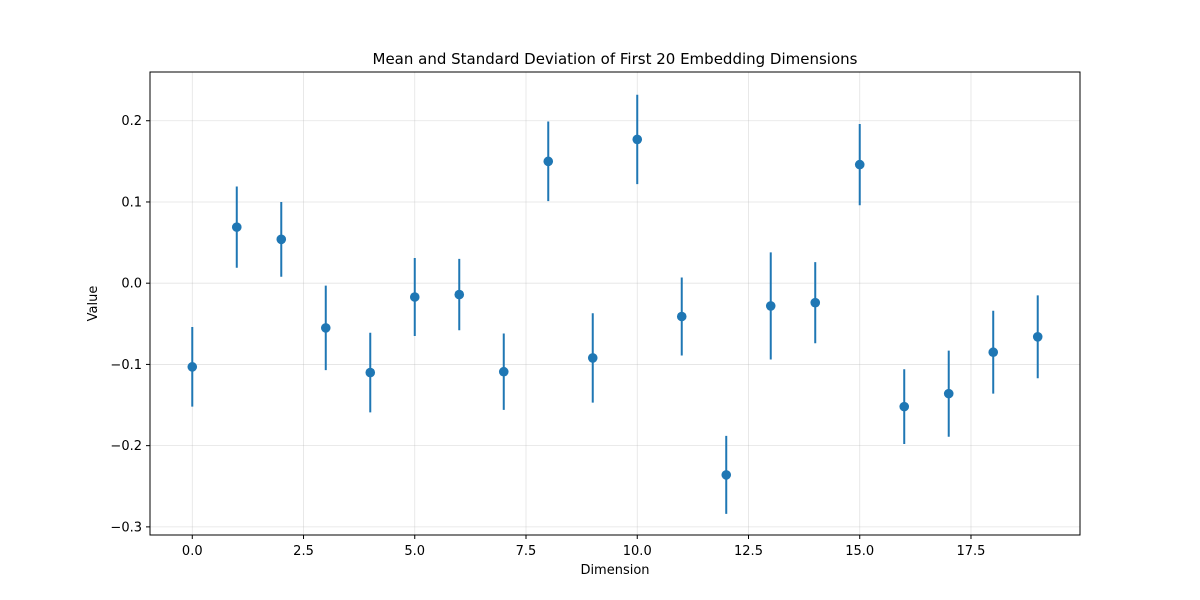 Image resolution: width=1200 pixels, height=600 pixels. What do you see at coordinates (859, 551) in the screenshot?
I see `x-tick-label: 15.0` at bounding box center [859, 551].